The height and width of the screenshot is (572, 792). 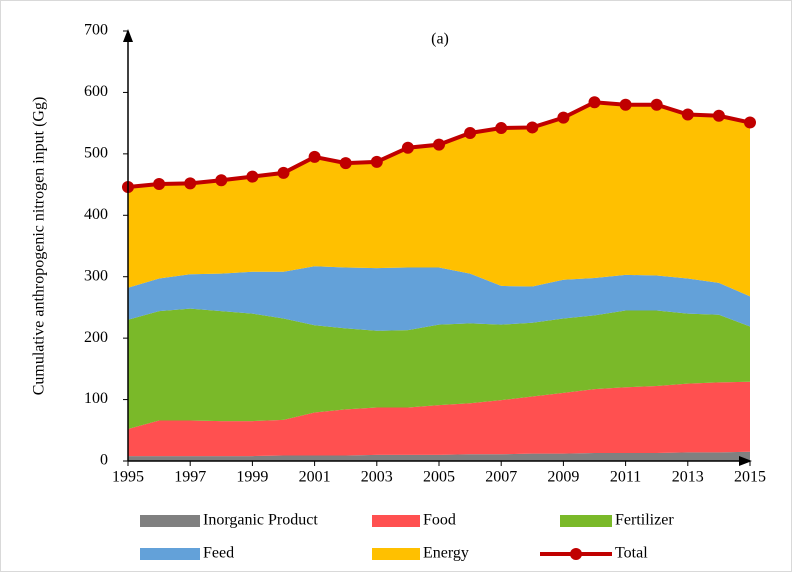 I want to click on legend-marker, so click(x=576, y=554).